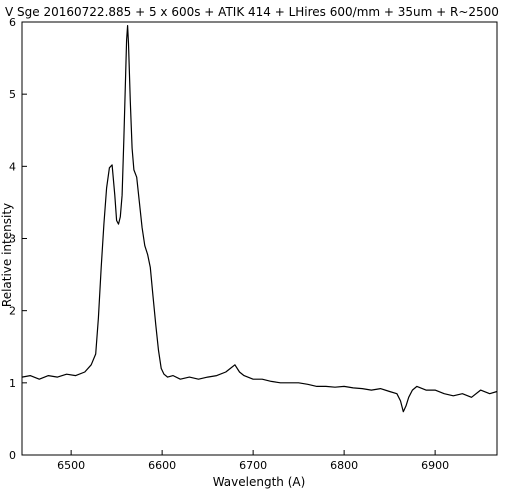 The height and width of the screenshot is (491, 505). Describe the element at coordinates (18, 239) in the screenshot. I see `y-axis-ticks: 0 1 2 3 4 5 6` at that location.